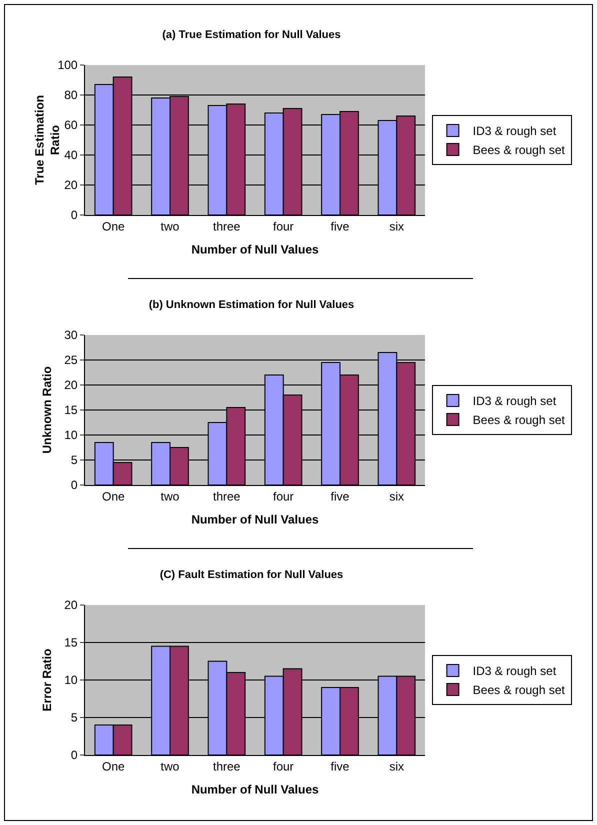 The width and height of the screenshot is (597, 825). Describe the element at coordinates (71, 125) in the screenshot. I see `y-tick-label: 60` at that location.